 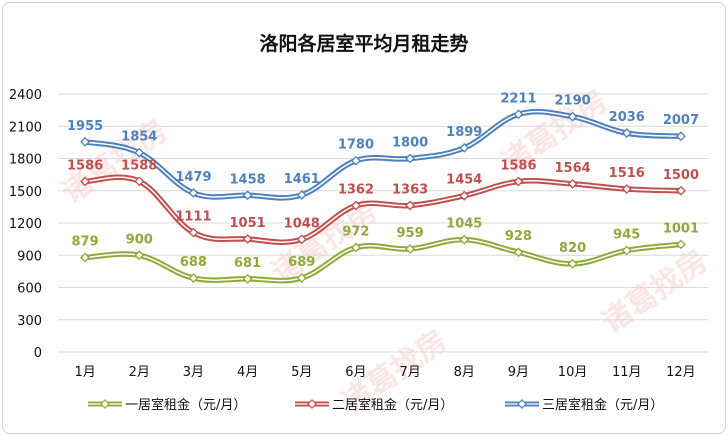 I want to click on y-axis-ticks: 0 300 600 900 1200 1500 1800 2100 2400, so click(x=25, y=224).